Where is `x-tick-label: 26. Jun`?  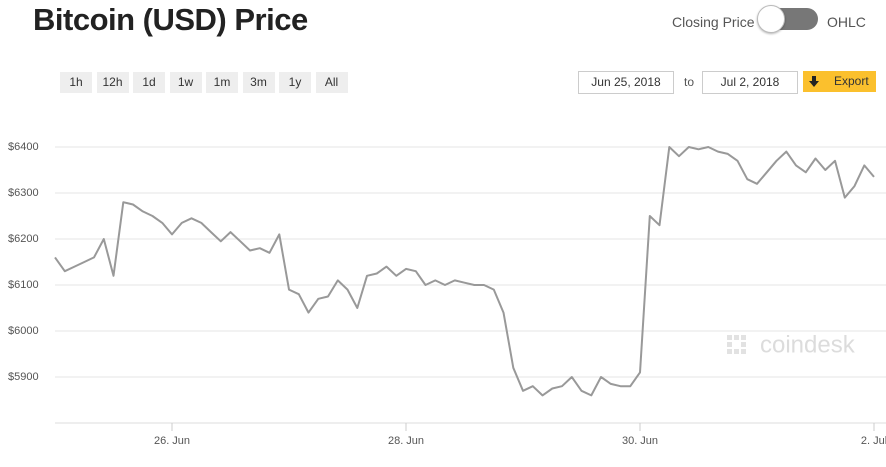 x-tick-label: 26. Jun is located at coordinates (172, 441).